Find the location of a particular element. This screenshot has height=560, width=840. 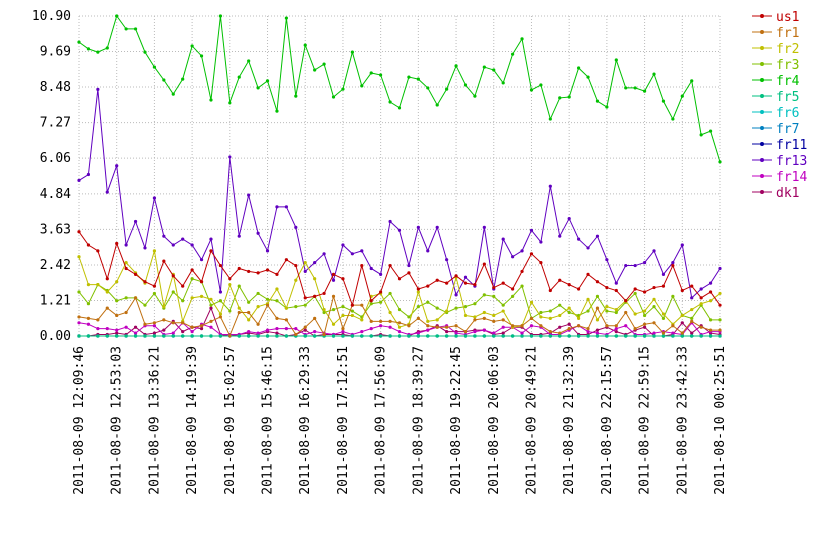

x-tick-label: 2011-08-09 15:02:57 is located at coordinates (230, 420).